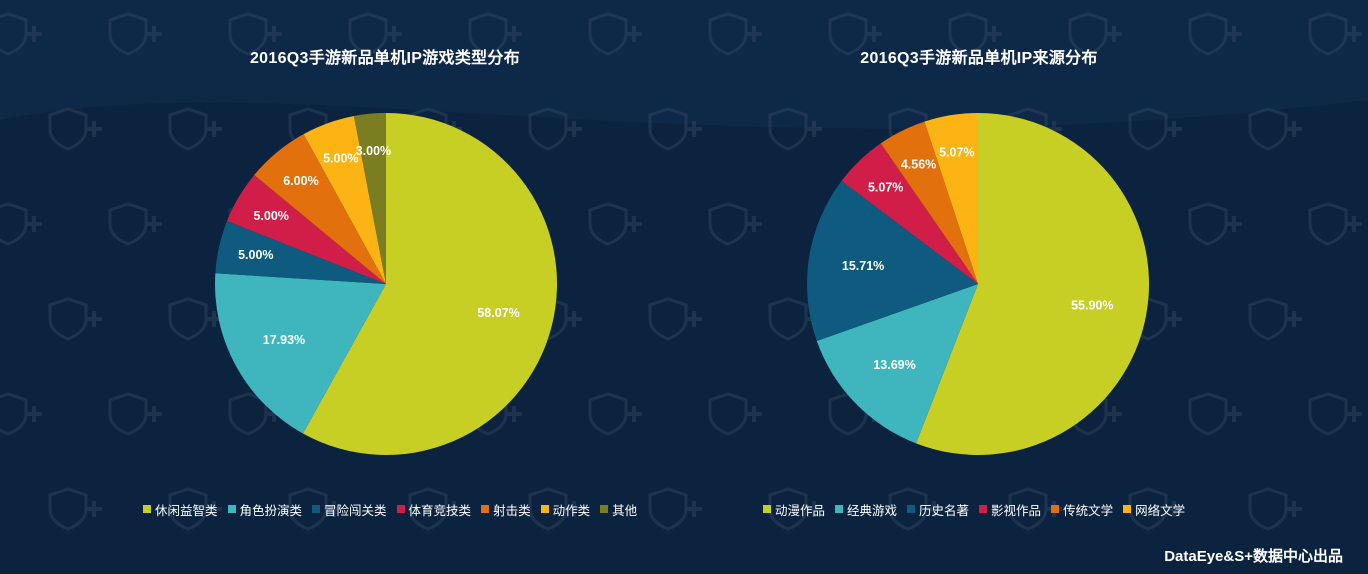  What do you see at coordinates (1092, 305) in the screenshot?
I see `slice-data-label: 55.90%` at bounding box center [1092, 305].